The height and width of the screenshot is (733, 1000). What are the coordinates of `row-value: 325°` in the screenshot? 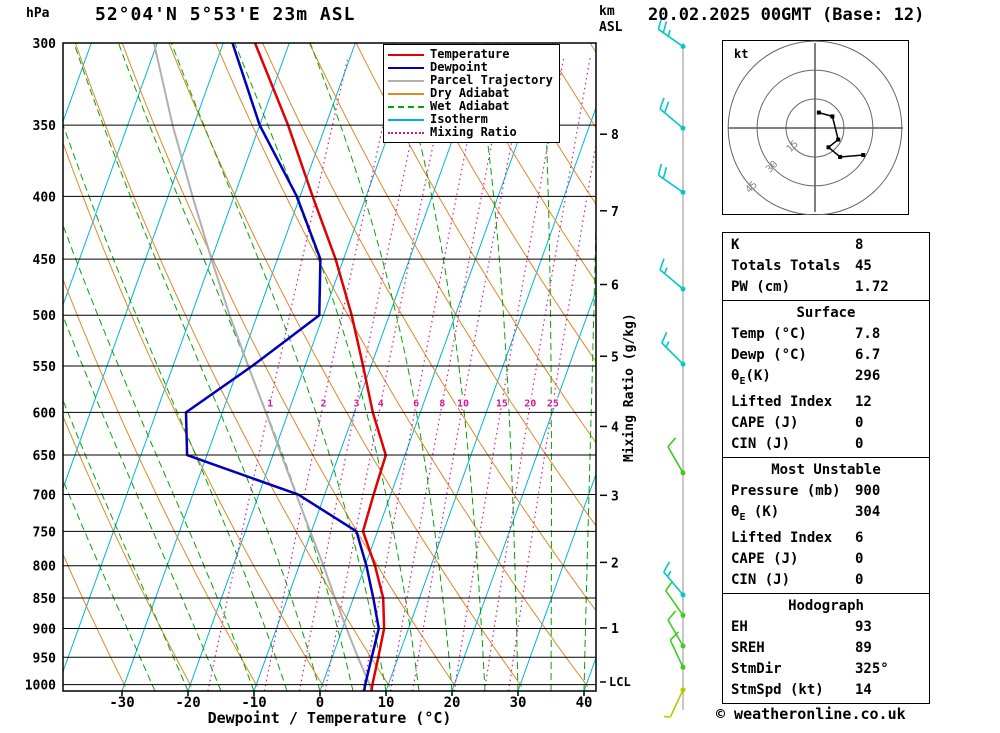 It's located at (872, 668).